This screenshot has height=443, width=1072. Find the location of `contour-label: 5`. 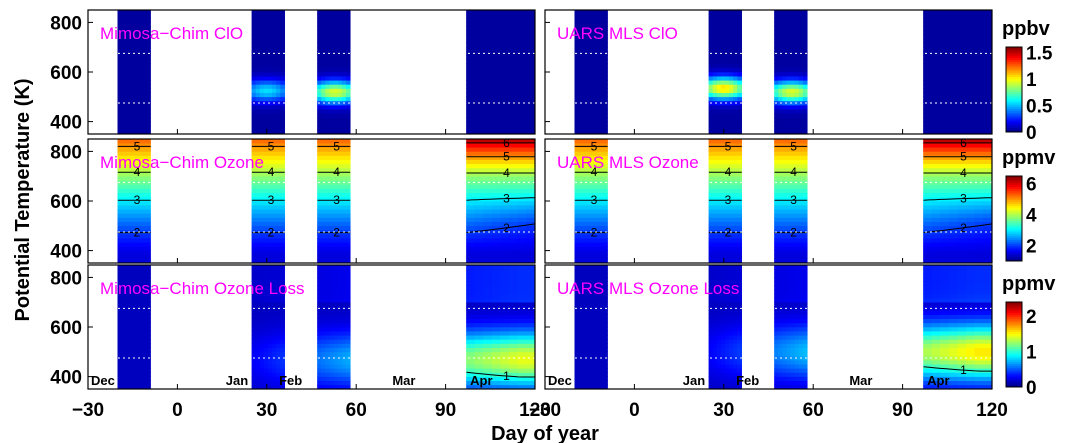

contour-label: 5 is located at coordinates (271, 146).